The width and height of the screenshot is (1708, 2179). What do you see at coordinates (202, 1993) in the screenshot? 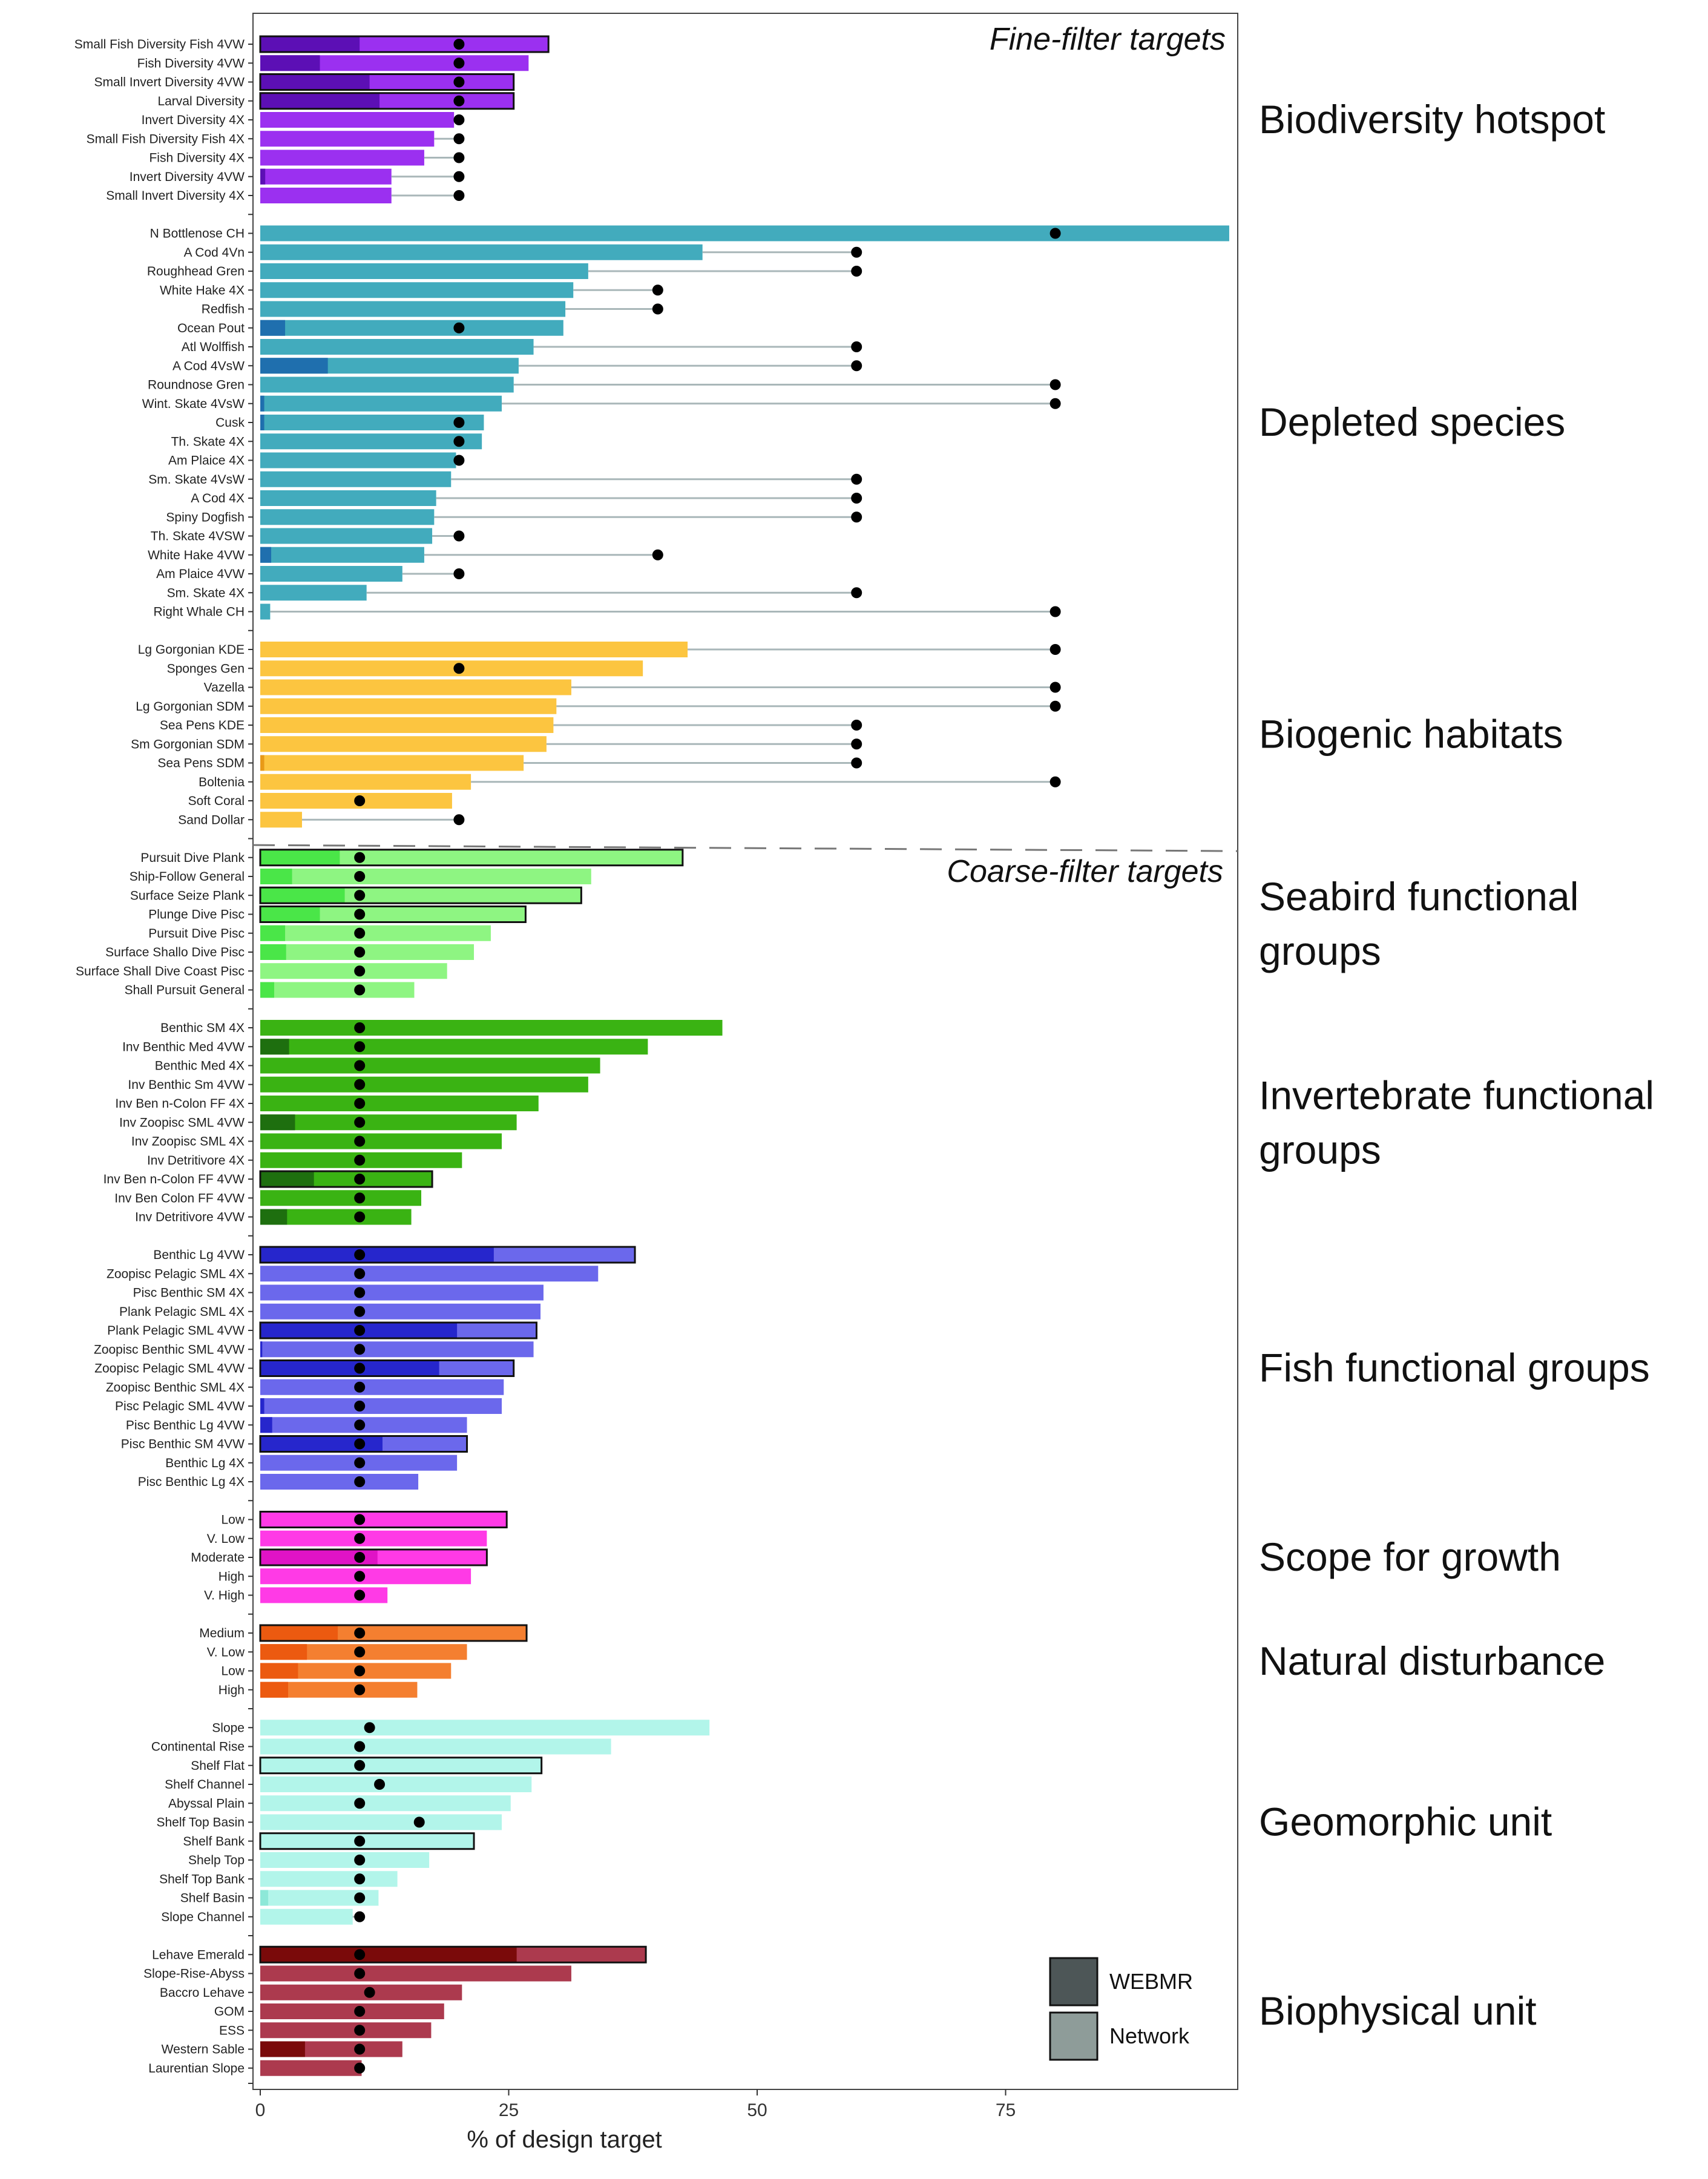
I see `category-label: Baccro Lehave` at bounding box center [202, 1993].